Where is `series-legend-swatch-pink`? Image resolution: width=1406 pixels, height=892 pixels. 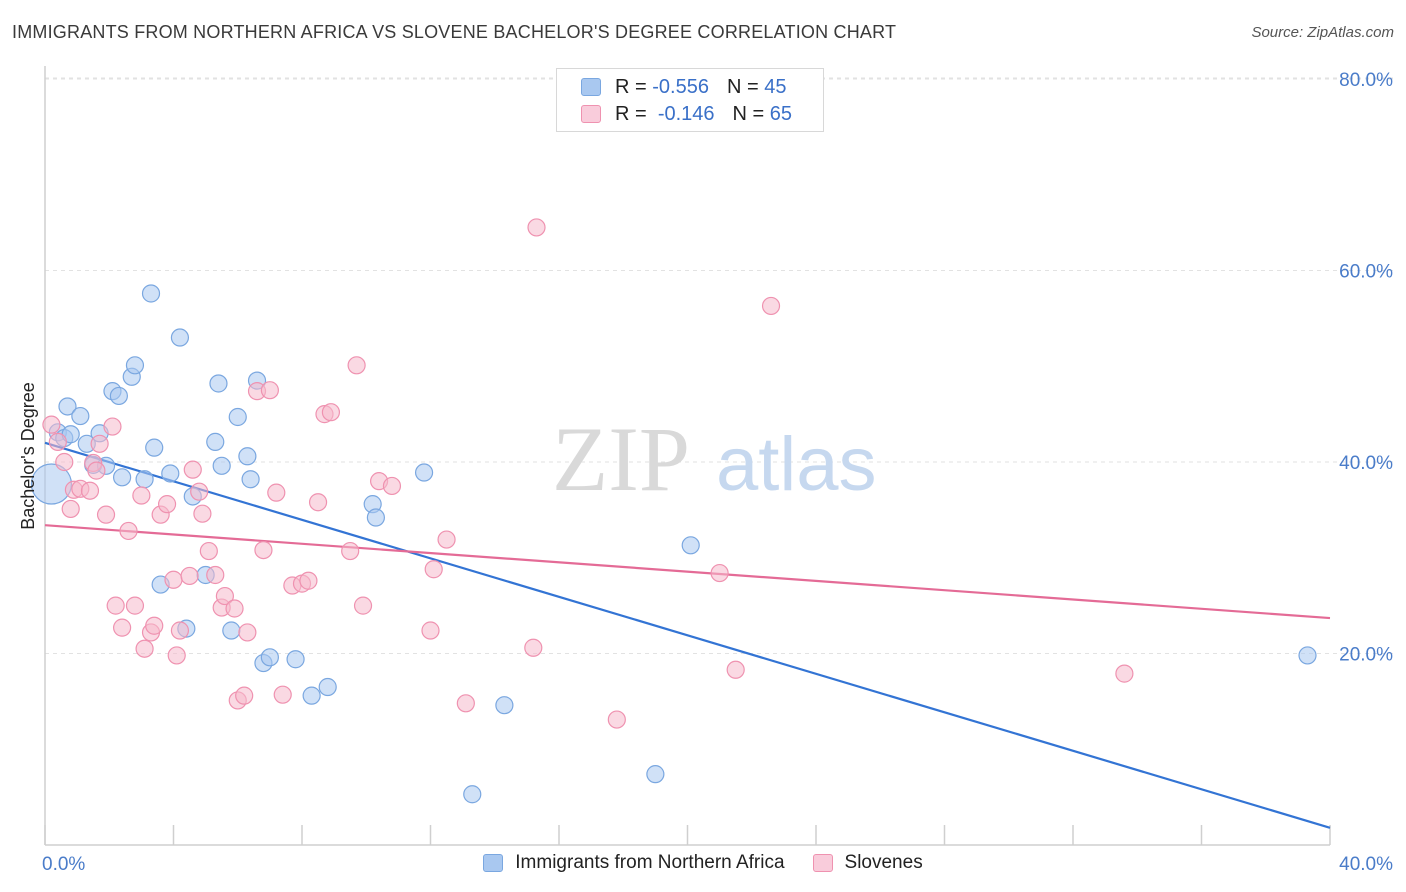 series-legend-swatch-pink is located at coordinates (822, 863).